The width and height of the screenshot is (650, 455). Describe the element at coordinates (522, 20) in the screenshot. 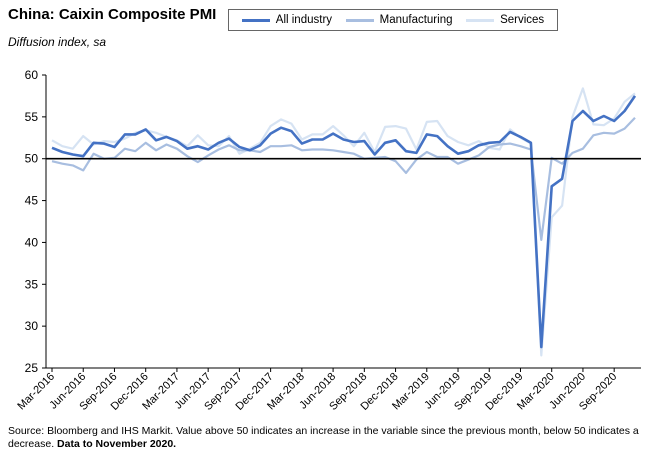

I see `legend-label-services: Services` at that location.